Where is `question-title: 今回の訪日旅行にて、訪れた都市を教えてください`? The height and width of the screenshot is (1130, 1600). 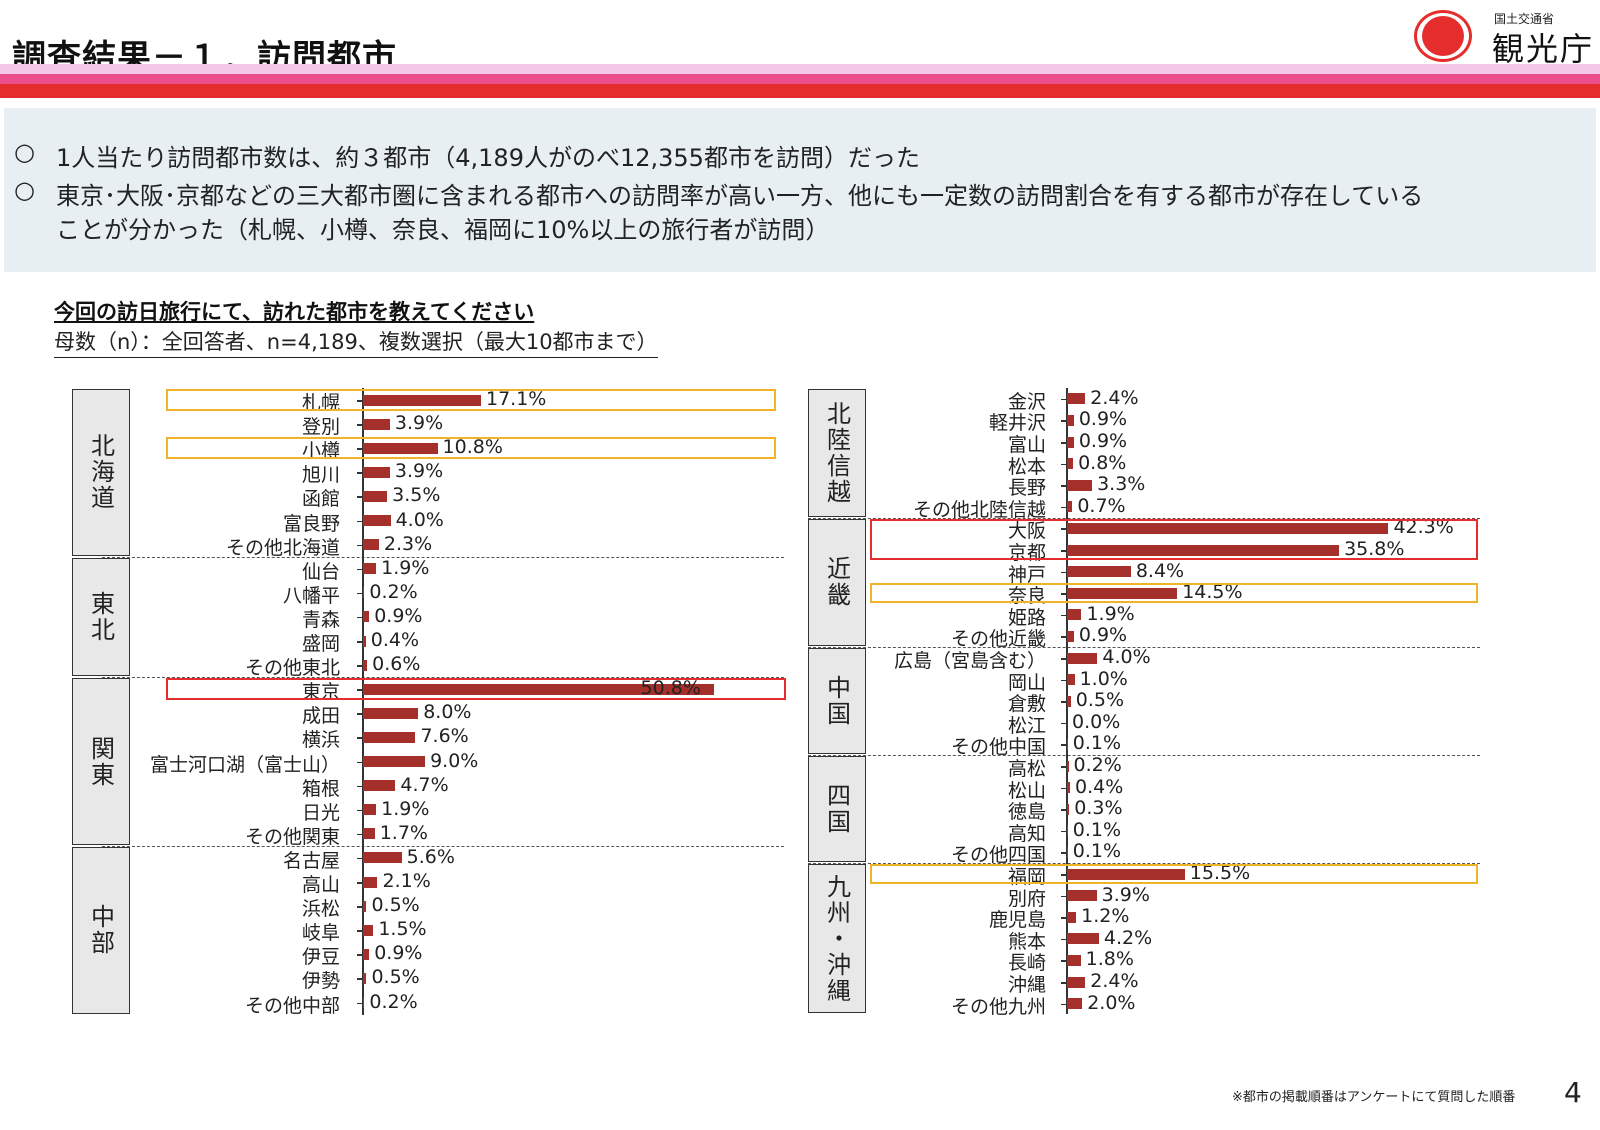
question-title: 今回の訪日旅行にて、訪れた都市を教えてください is located at coordinates (294, 312).